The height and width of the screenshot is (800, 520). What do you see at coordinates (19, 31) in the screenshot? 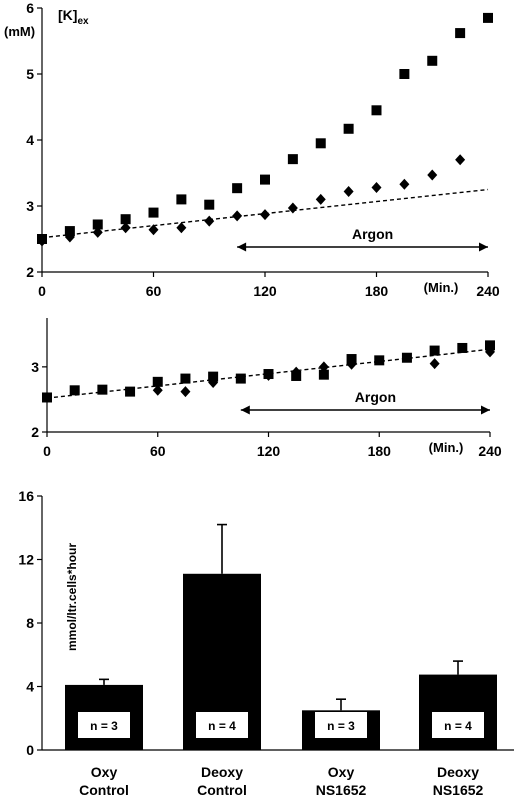
I see `y-axis-unit-label: (mM)` at bounding box center [19, 31].